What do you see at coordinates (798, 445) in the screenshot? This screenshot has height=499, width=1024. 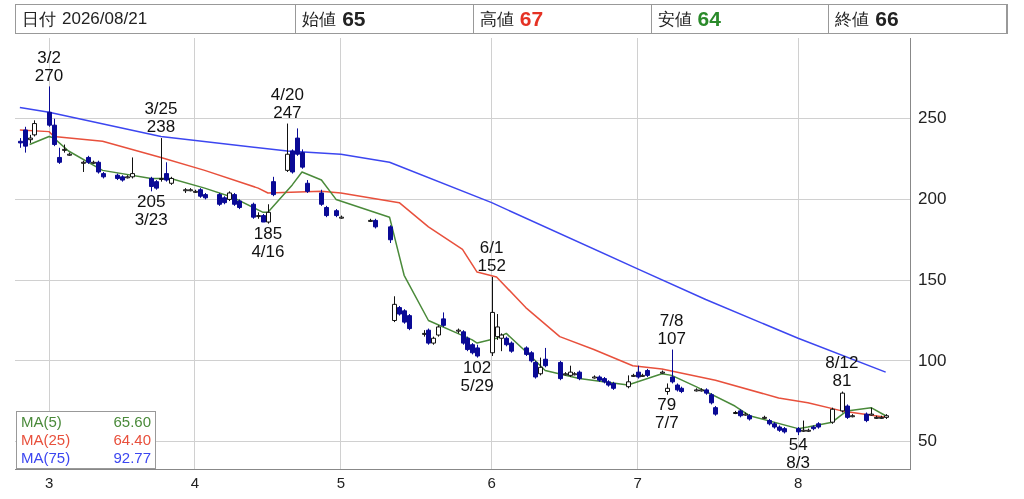 I see `annotation: 54` at bounding box center [798, 445].